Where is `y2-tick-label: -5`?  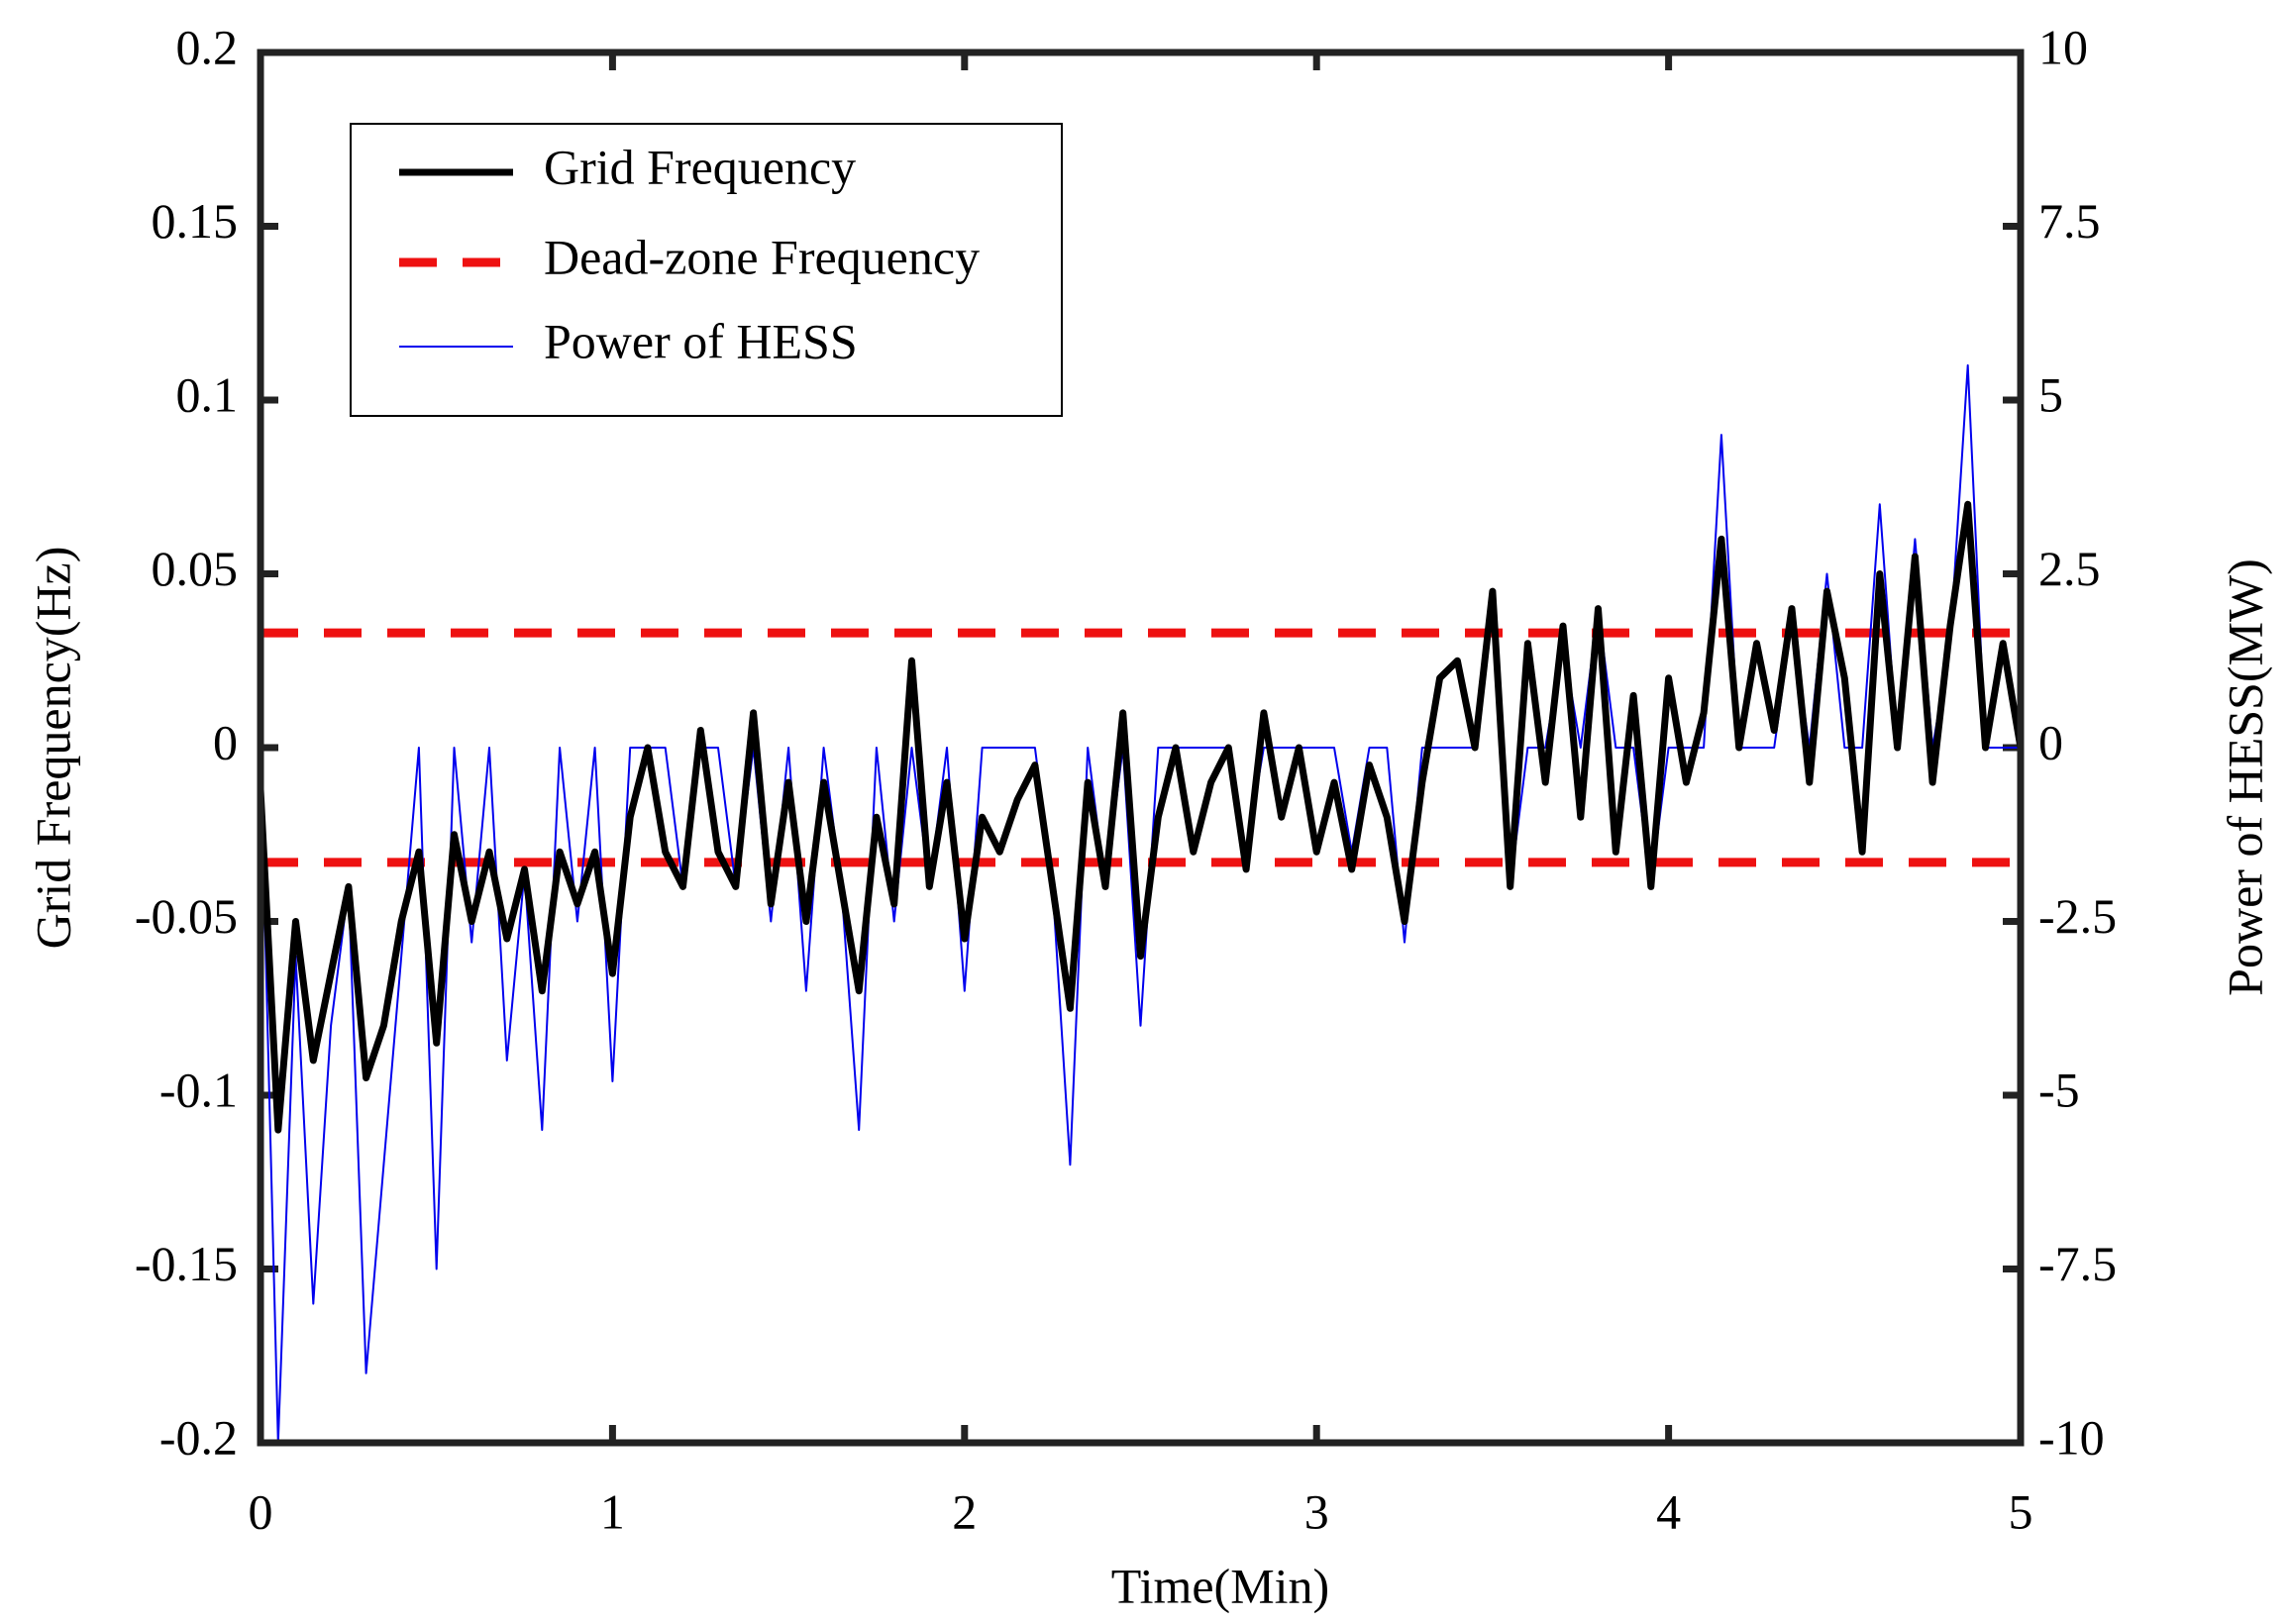
y2-tick-label: -5 is located at coordinates (2059, 1089).